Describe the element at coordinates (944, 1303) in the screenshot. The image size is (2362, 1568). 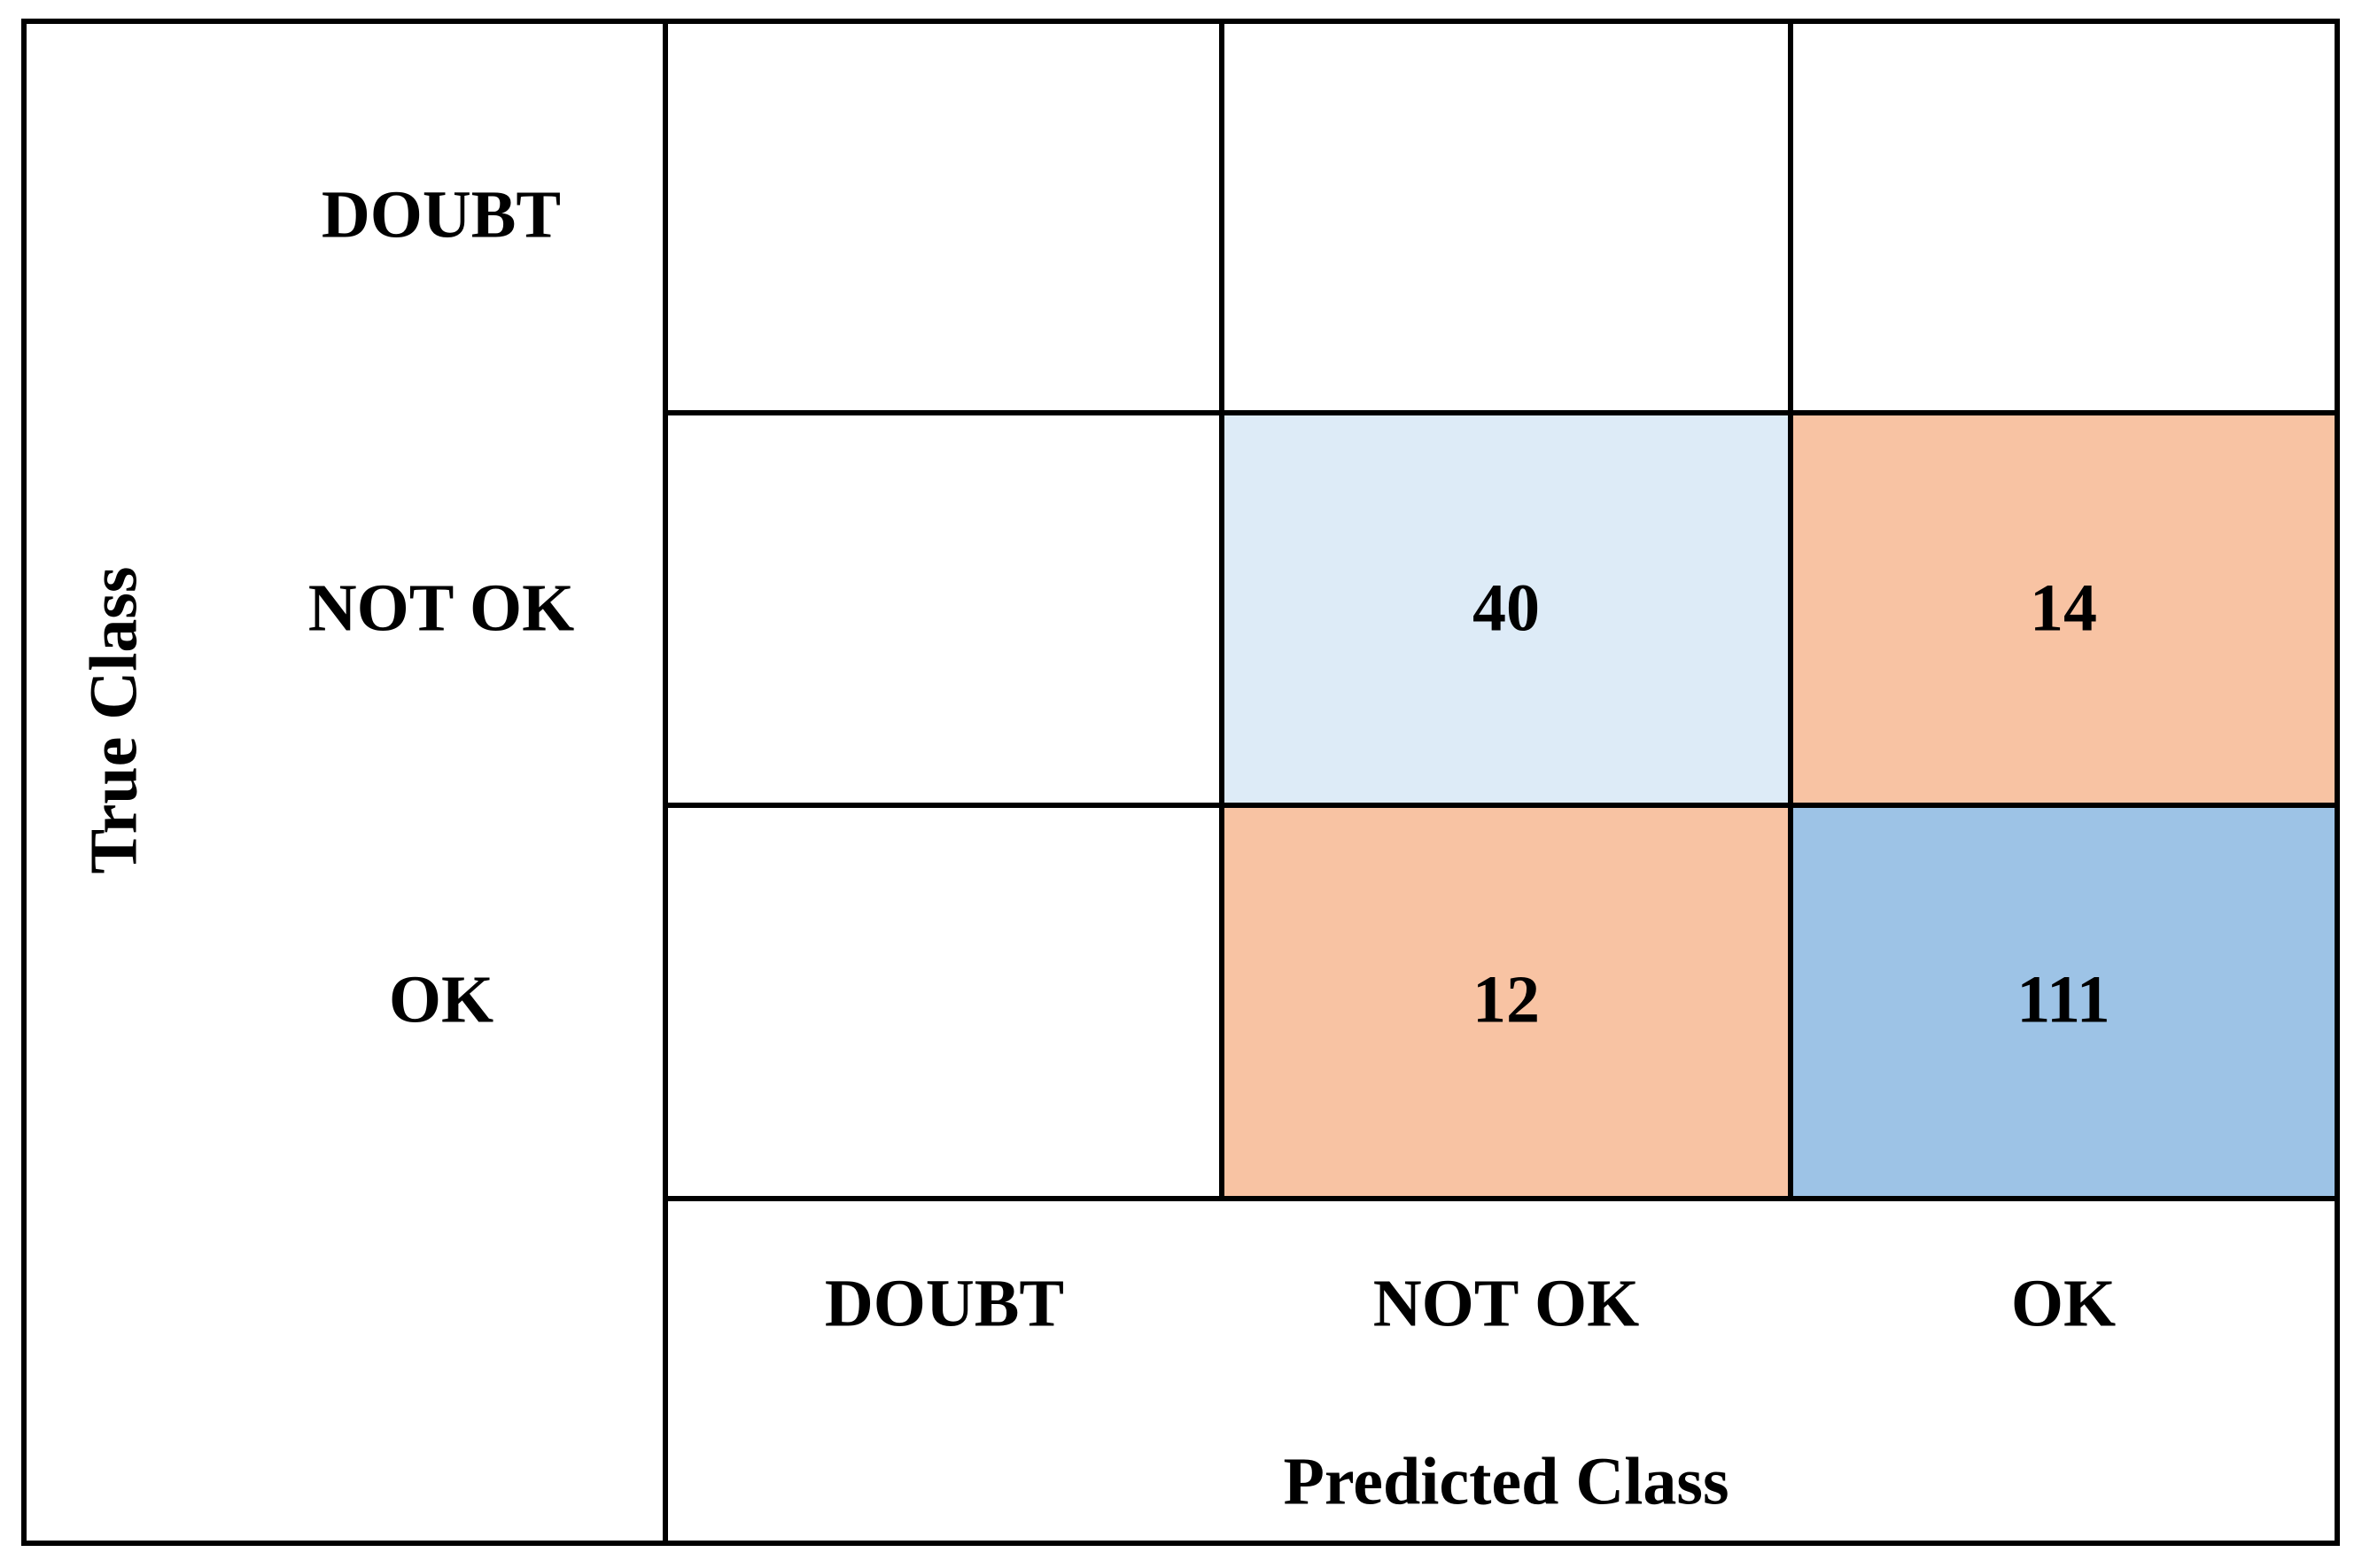
I see `column-label: DOUBT` at that location.